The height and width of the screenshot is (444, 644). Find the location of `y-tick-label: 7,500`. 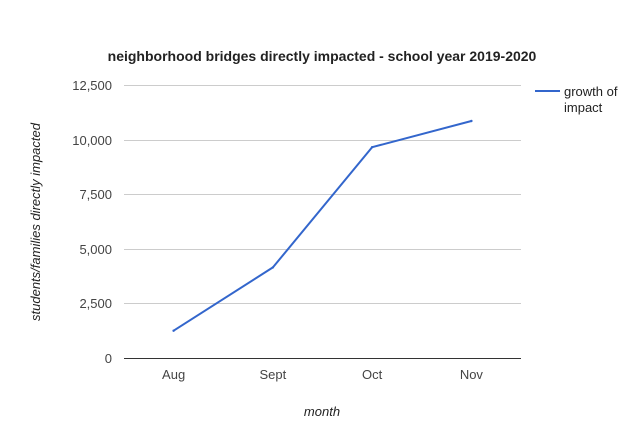

y-tick-label: 7,500 is located at coordinates (95, 194).